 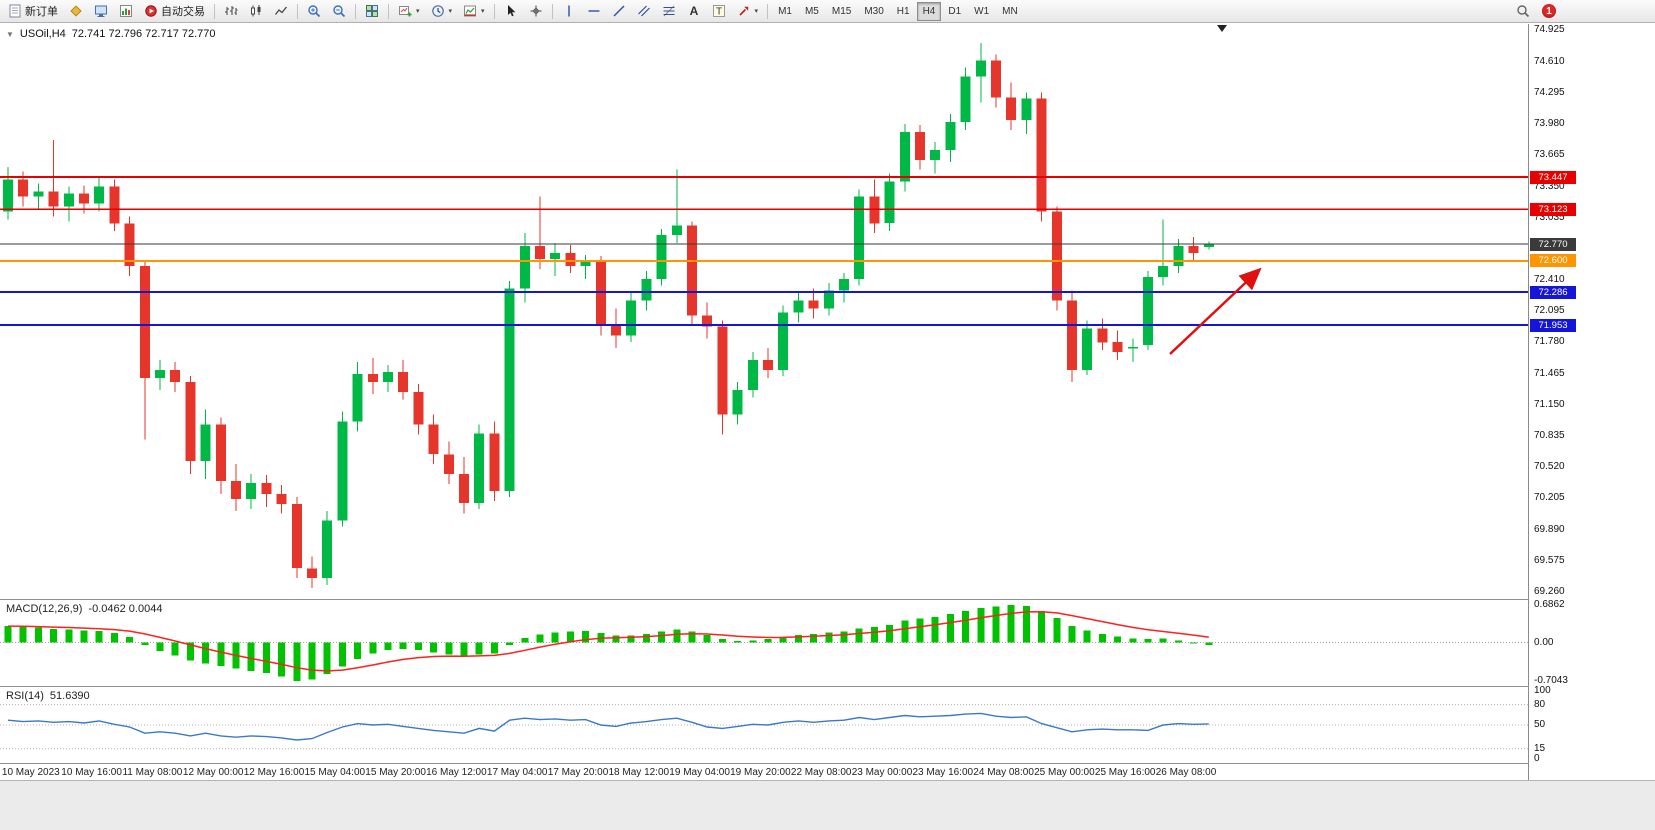 I want to click on price-axis-label: 72.095, so click(x=1549, y=310).